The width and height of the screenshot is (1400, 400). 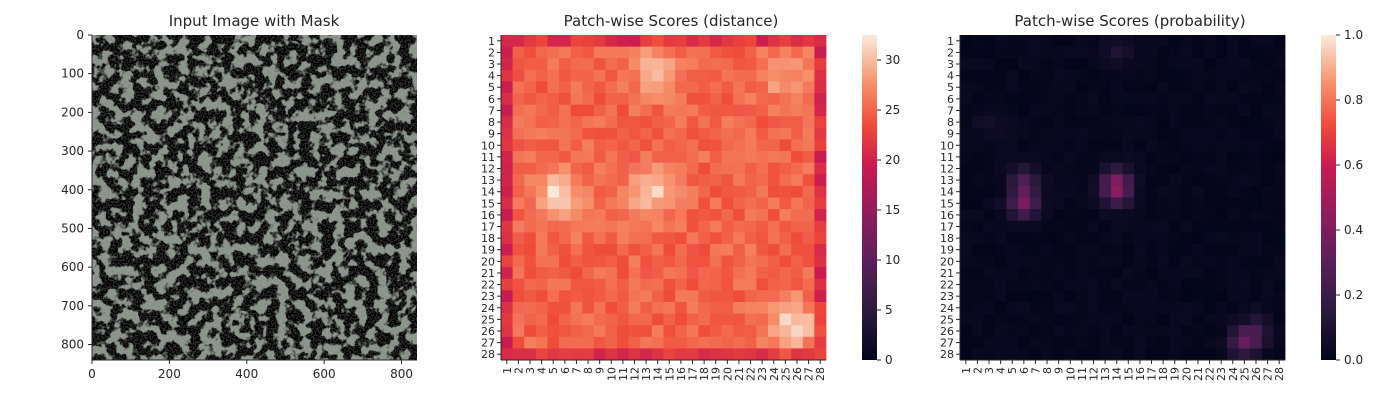 I want to click on row-tick-label: 4, so click(x=950, y=76).